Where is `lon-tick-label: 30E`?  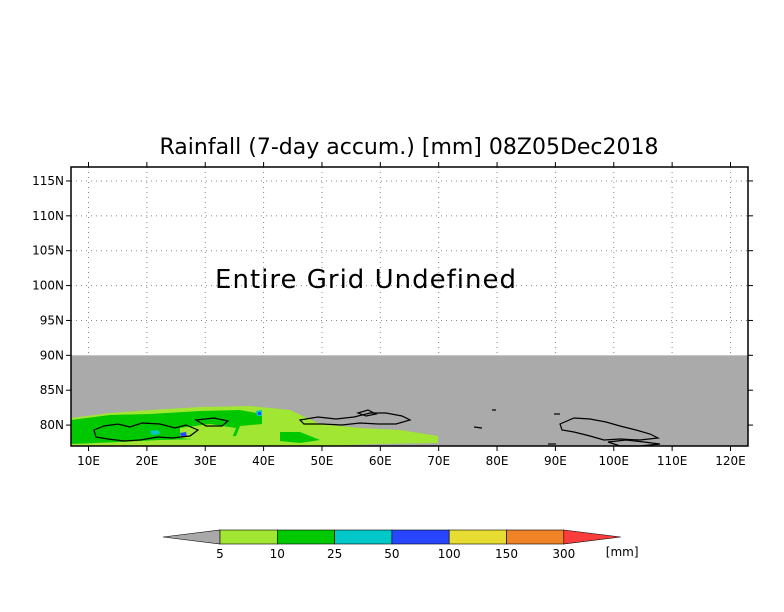 lon-tick-label: 30E is located at coordinates (205, 461).